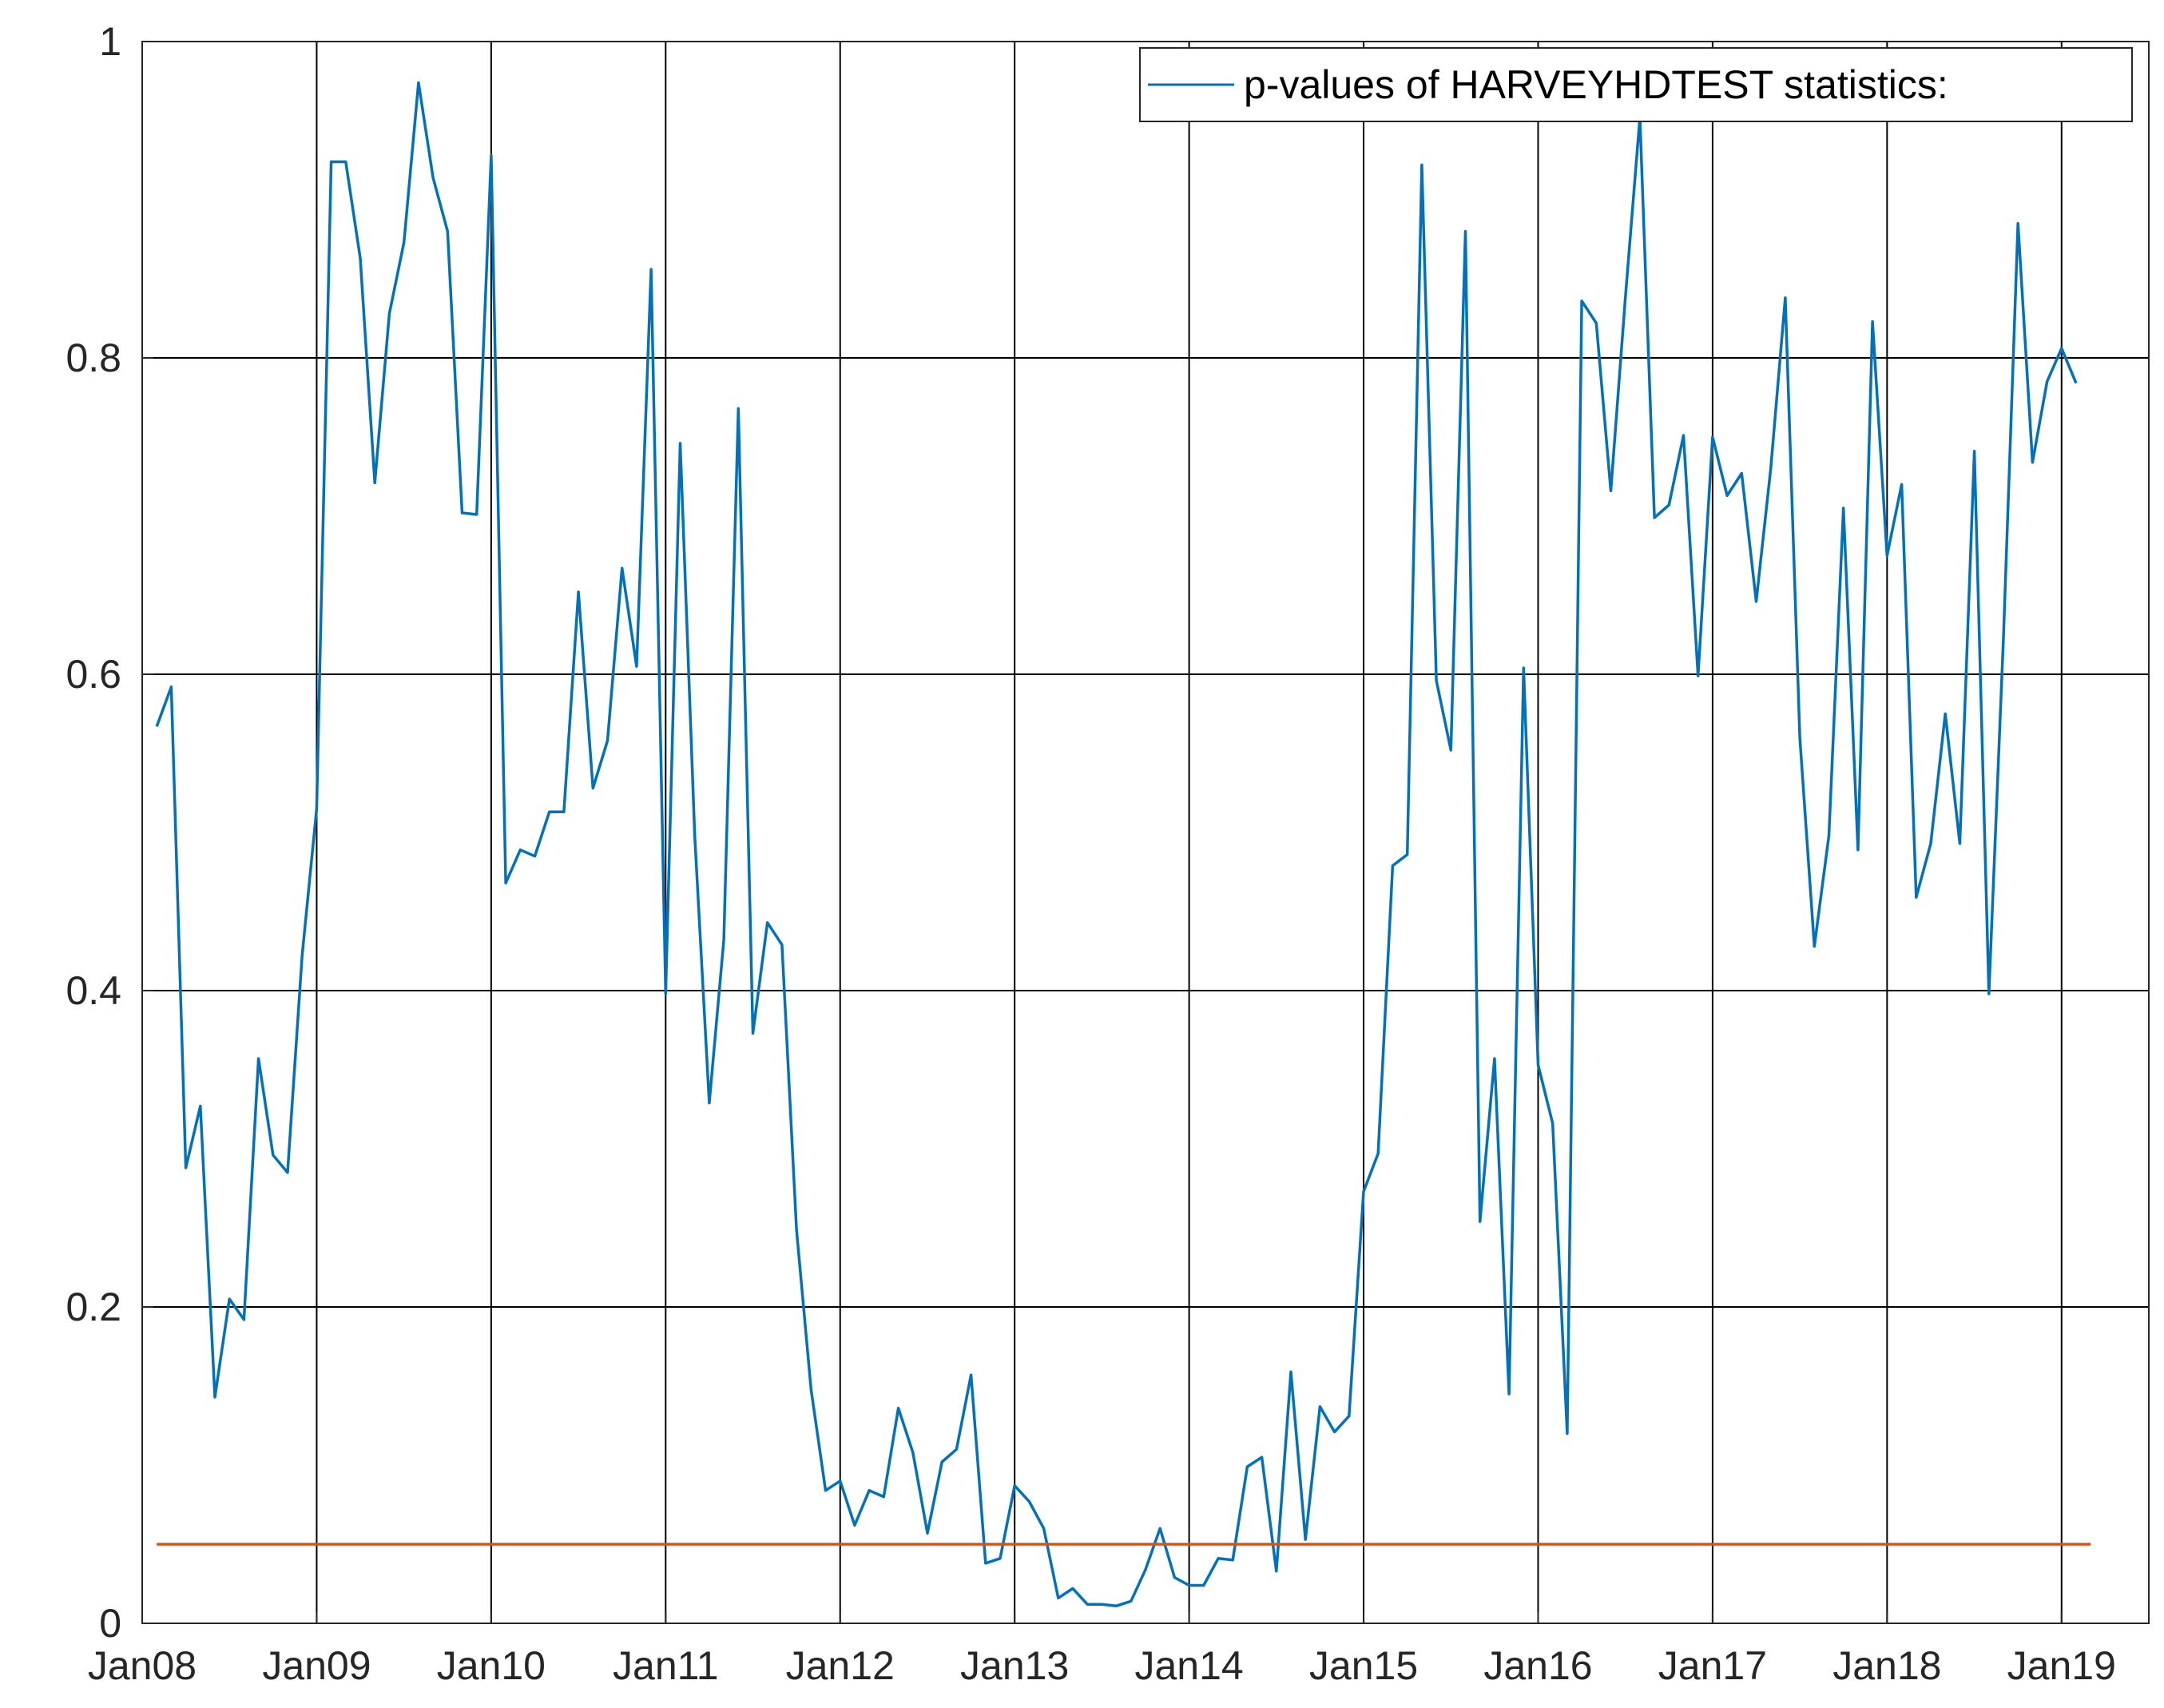 Image resolution: width=2164 pixels, height=1708 pixels. What do you see at coordinates (1596, 84) in the screenshot?
I see `legend-label: p-values of HARVEYHDTEST statistics:` at bounding box center [1596, 84].